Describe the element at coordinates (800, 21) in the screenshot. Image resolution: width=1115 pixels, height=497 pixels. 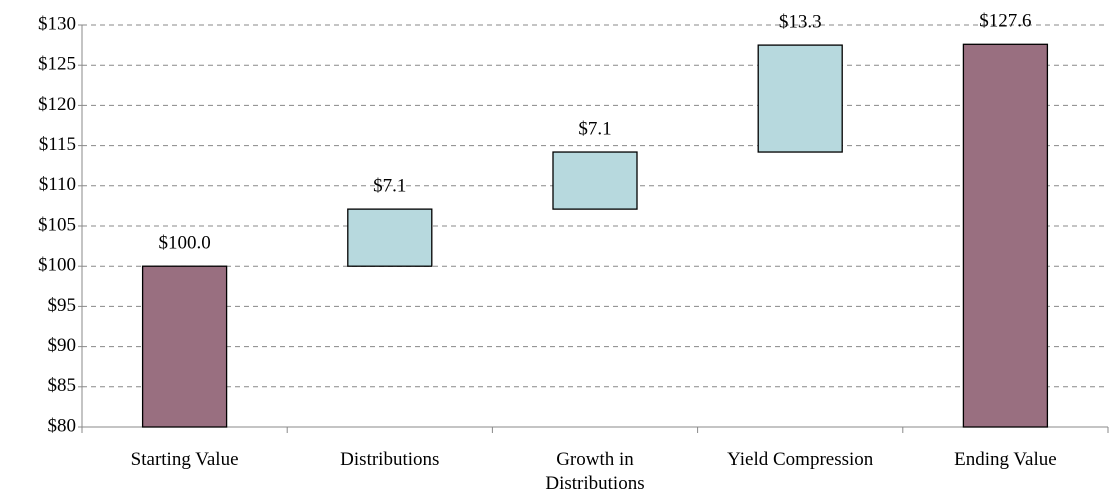
I see `data-label: $13.3` at that location.